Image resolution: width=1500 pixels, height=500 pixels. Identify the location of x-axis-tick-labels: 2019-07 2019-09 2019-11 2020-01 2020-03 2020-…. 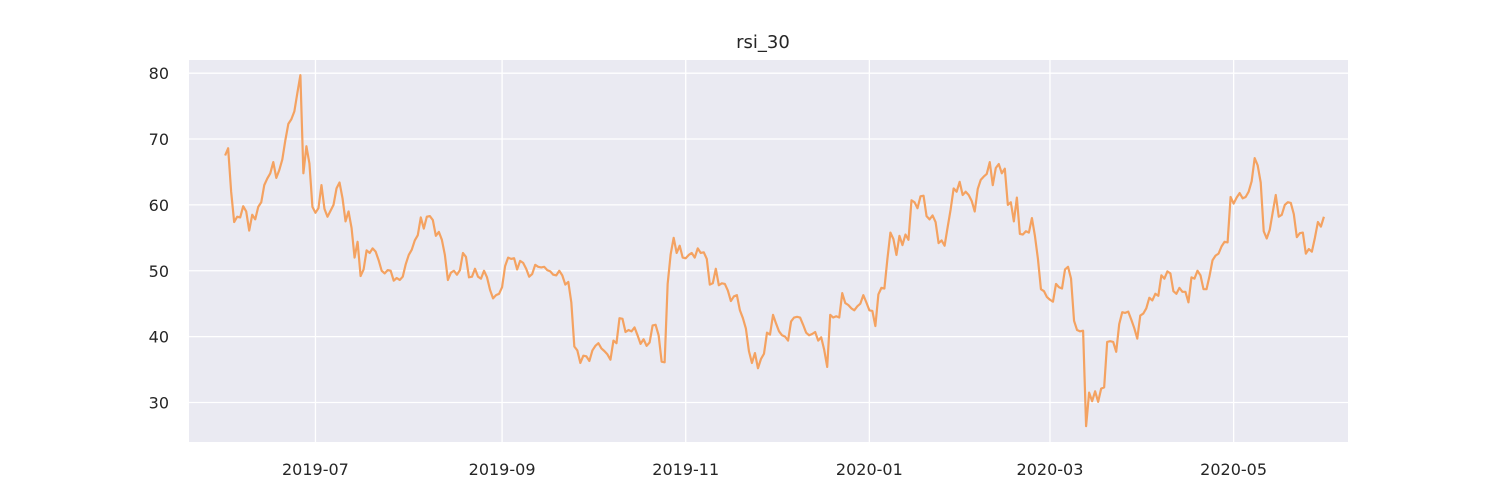
(774, 469).